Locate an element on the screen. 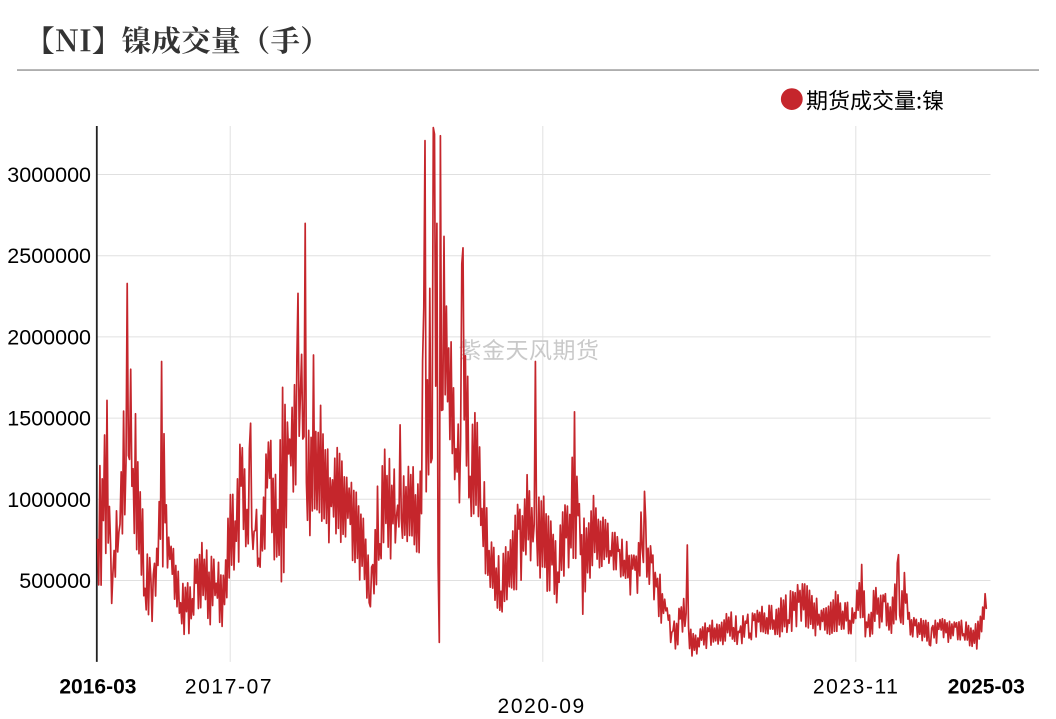 Image resolution: width=1056 pixels, height=719 pixels. svg-text: 2025-03 is located at coordinates (986, 687).